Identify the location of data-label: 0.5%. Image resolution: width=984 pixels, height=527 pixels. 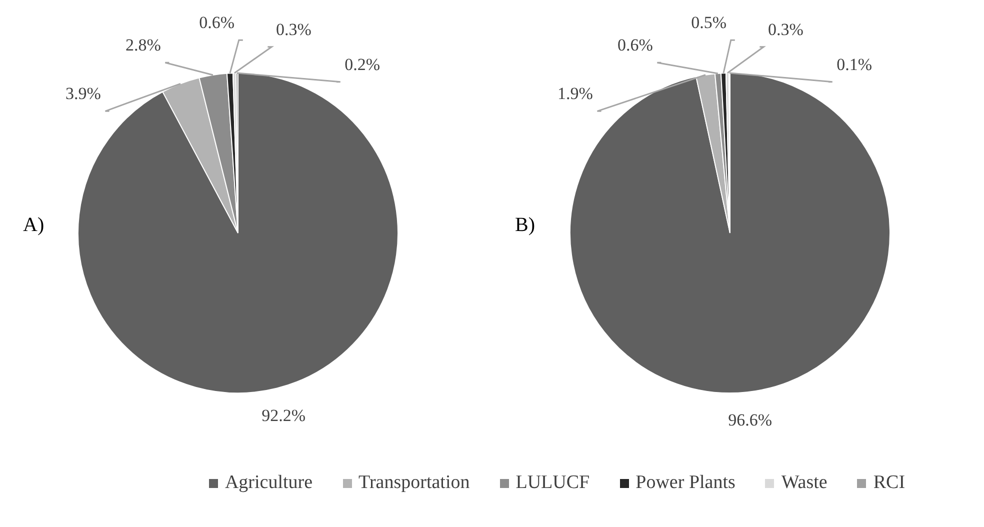
(709, 22).